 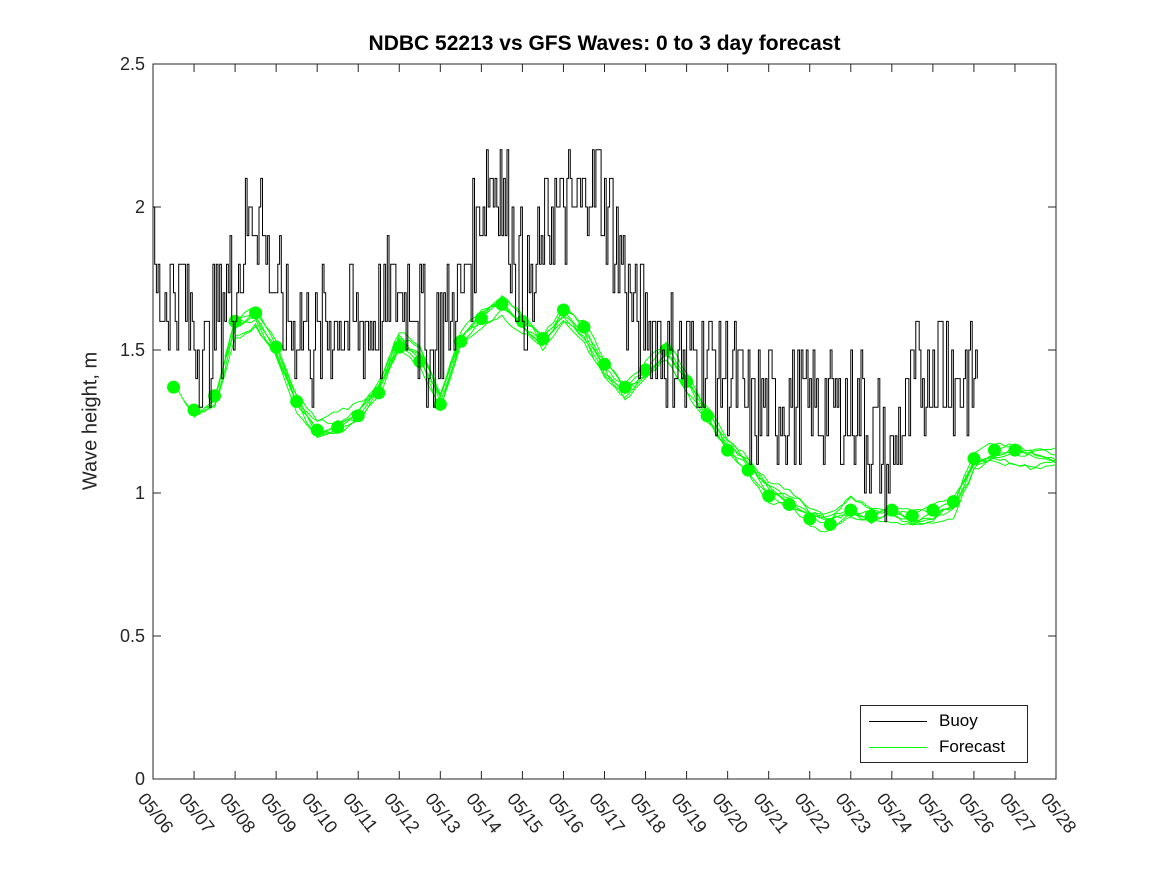 What do you see at coordinates (524, 813) in the screenshot?
I see `x-tick-label: 05/15` at bounding box center [524, 813].